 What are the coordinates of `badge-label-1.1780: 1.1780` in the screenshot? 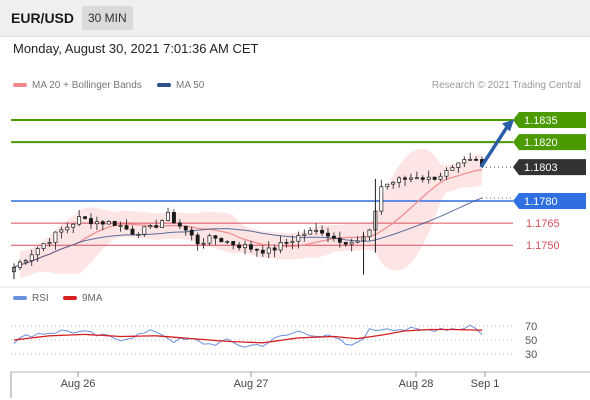 It's located at (541, 202).